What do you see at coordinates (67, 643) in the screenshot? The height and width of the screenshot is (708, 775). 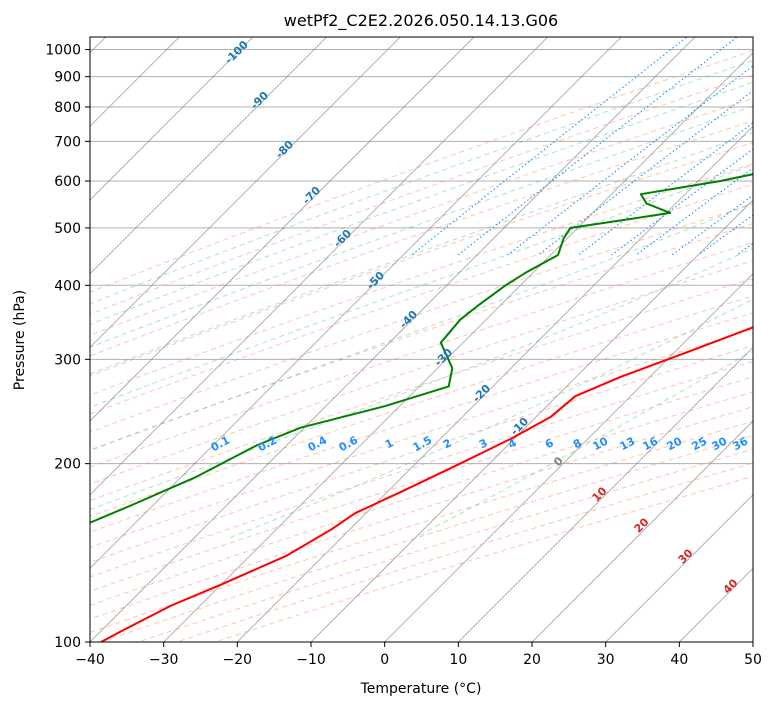 I see `y-tick-label: 100` at bounding box center [67, 643].